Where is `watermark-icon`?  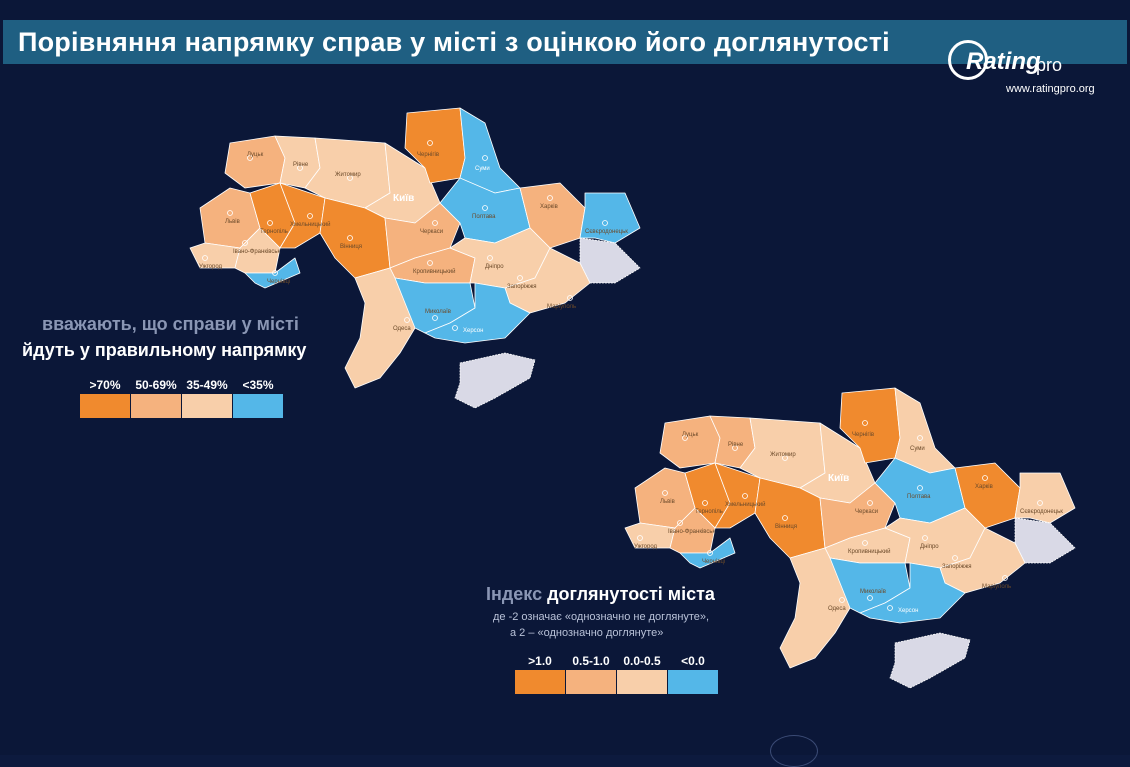
watermark-icon is located at coordinates (794, 751).